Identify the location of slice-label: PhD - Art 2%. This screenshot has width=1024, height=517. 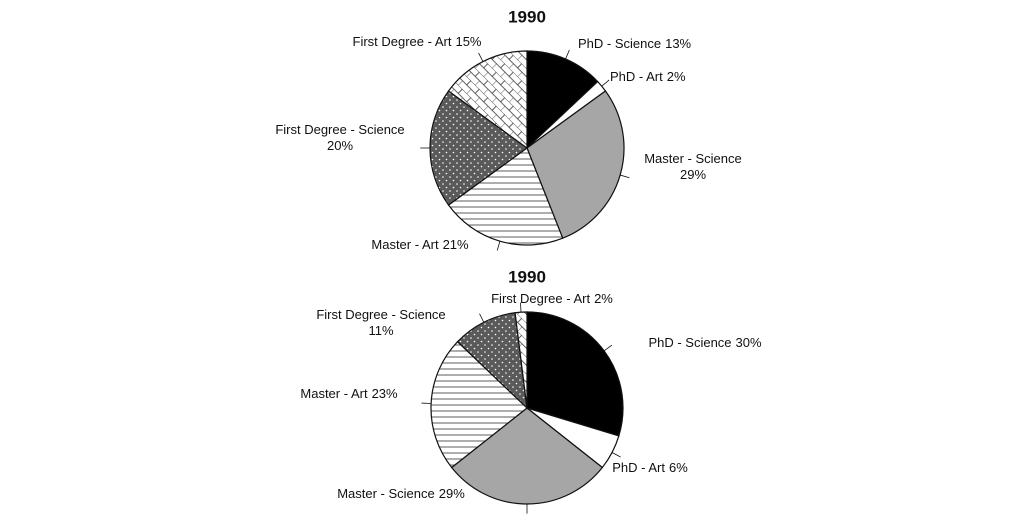
(648, 76).